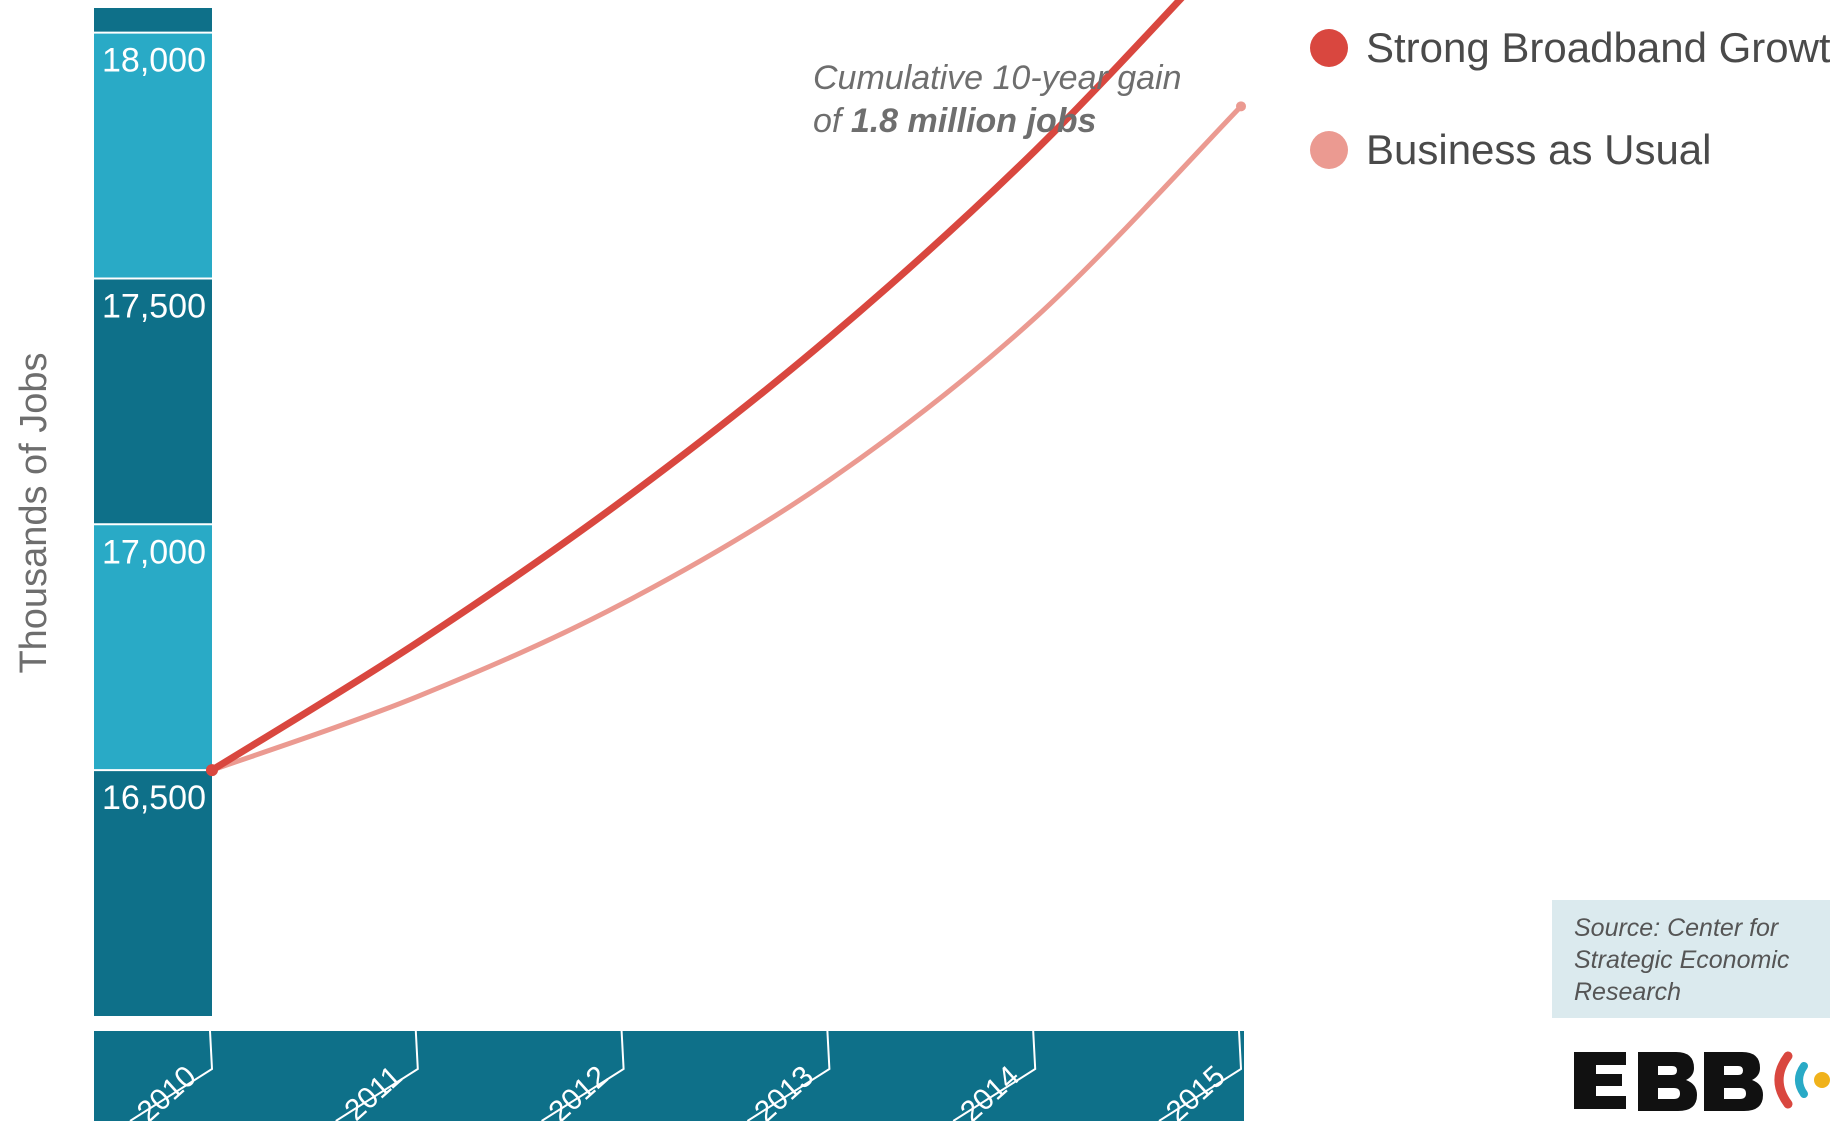  I want to click on annotation: Cumulative 10-year gain, so click(997, 78).